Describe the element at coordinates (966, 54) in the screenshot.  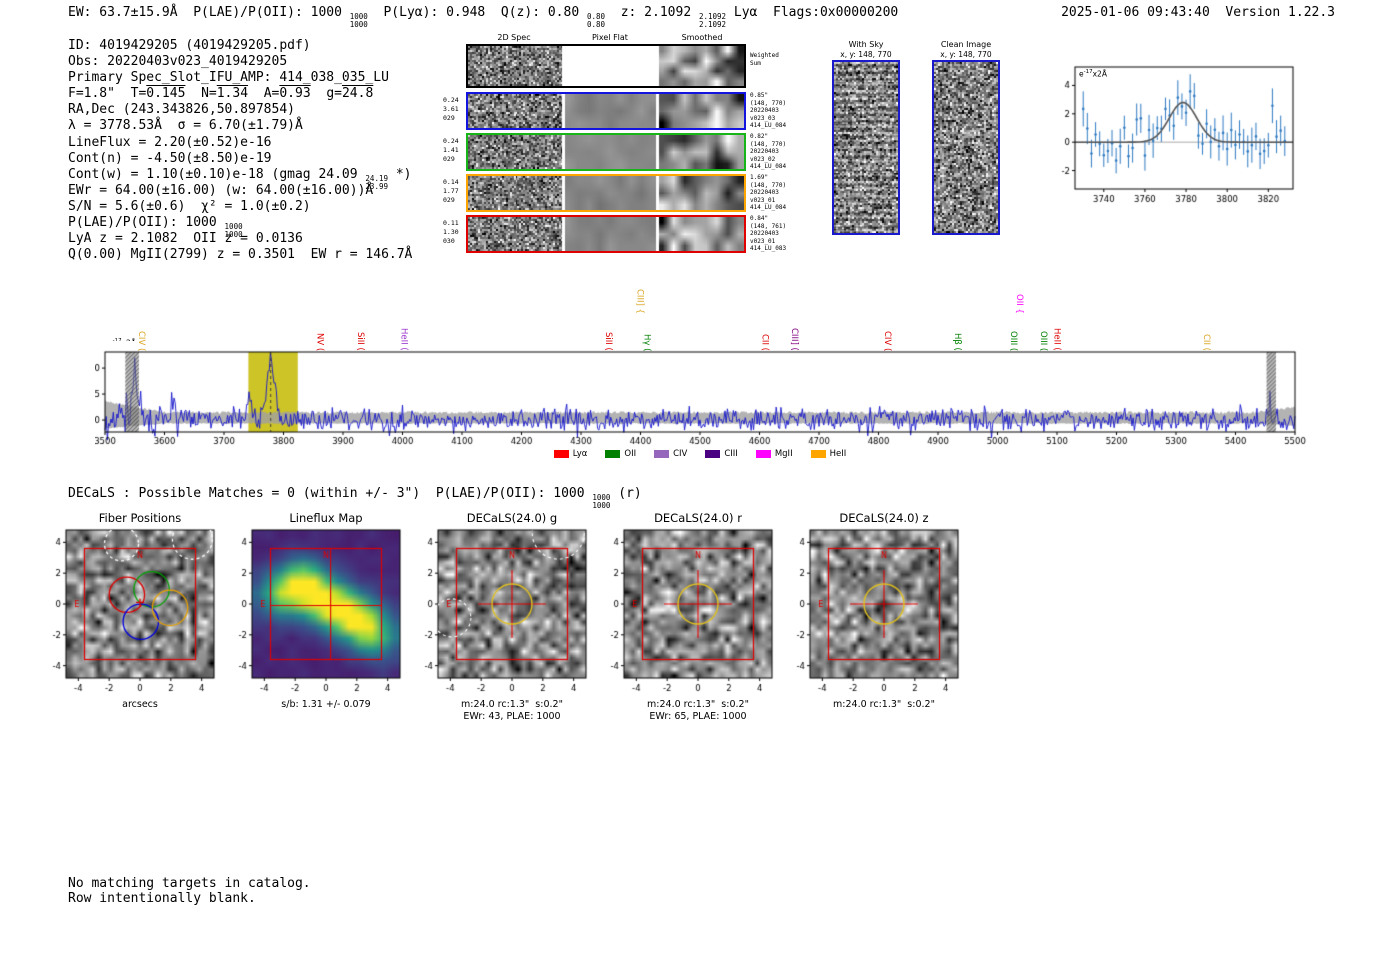
I see `clean-image-coords: x, y: 148, 770` at that location.